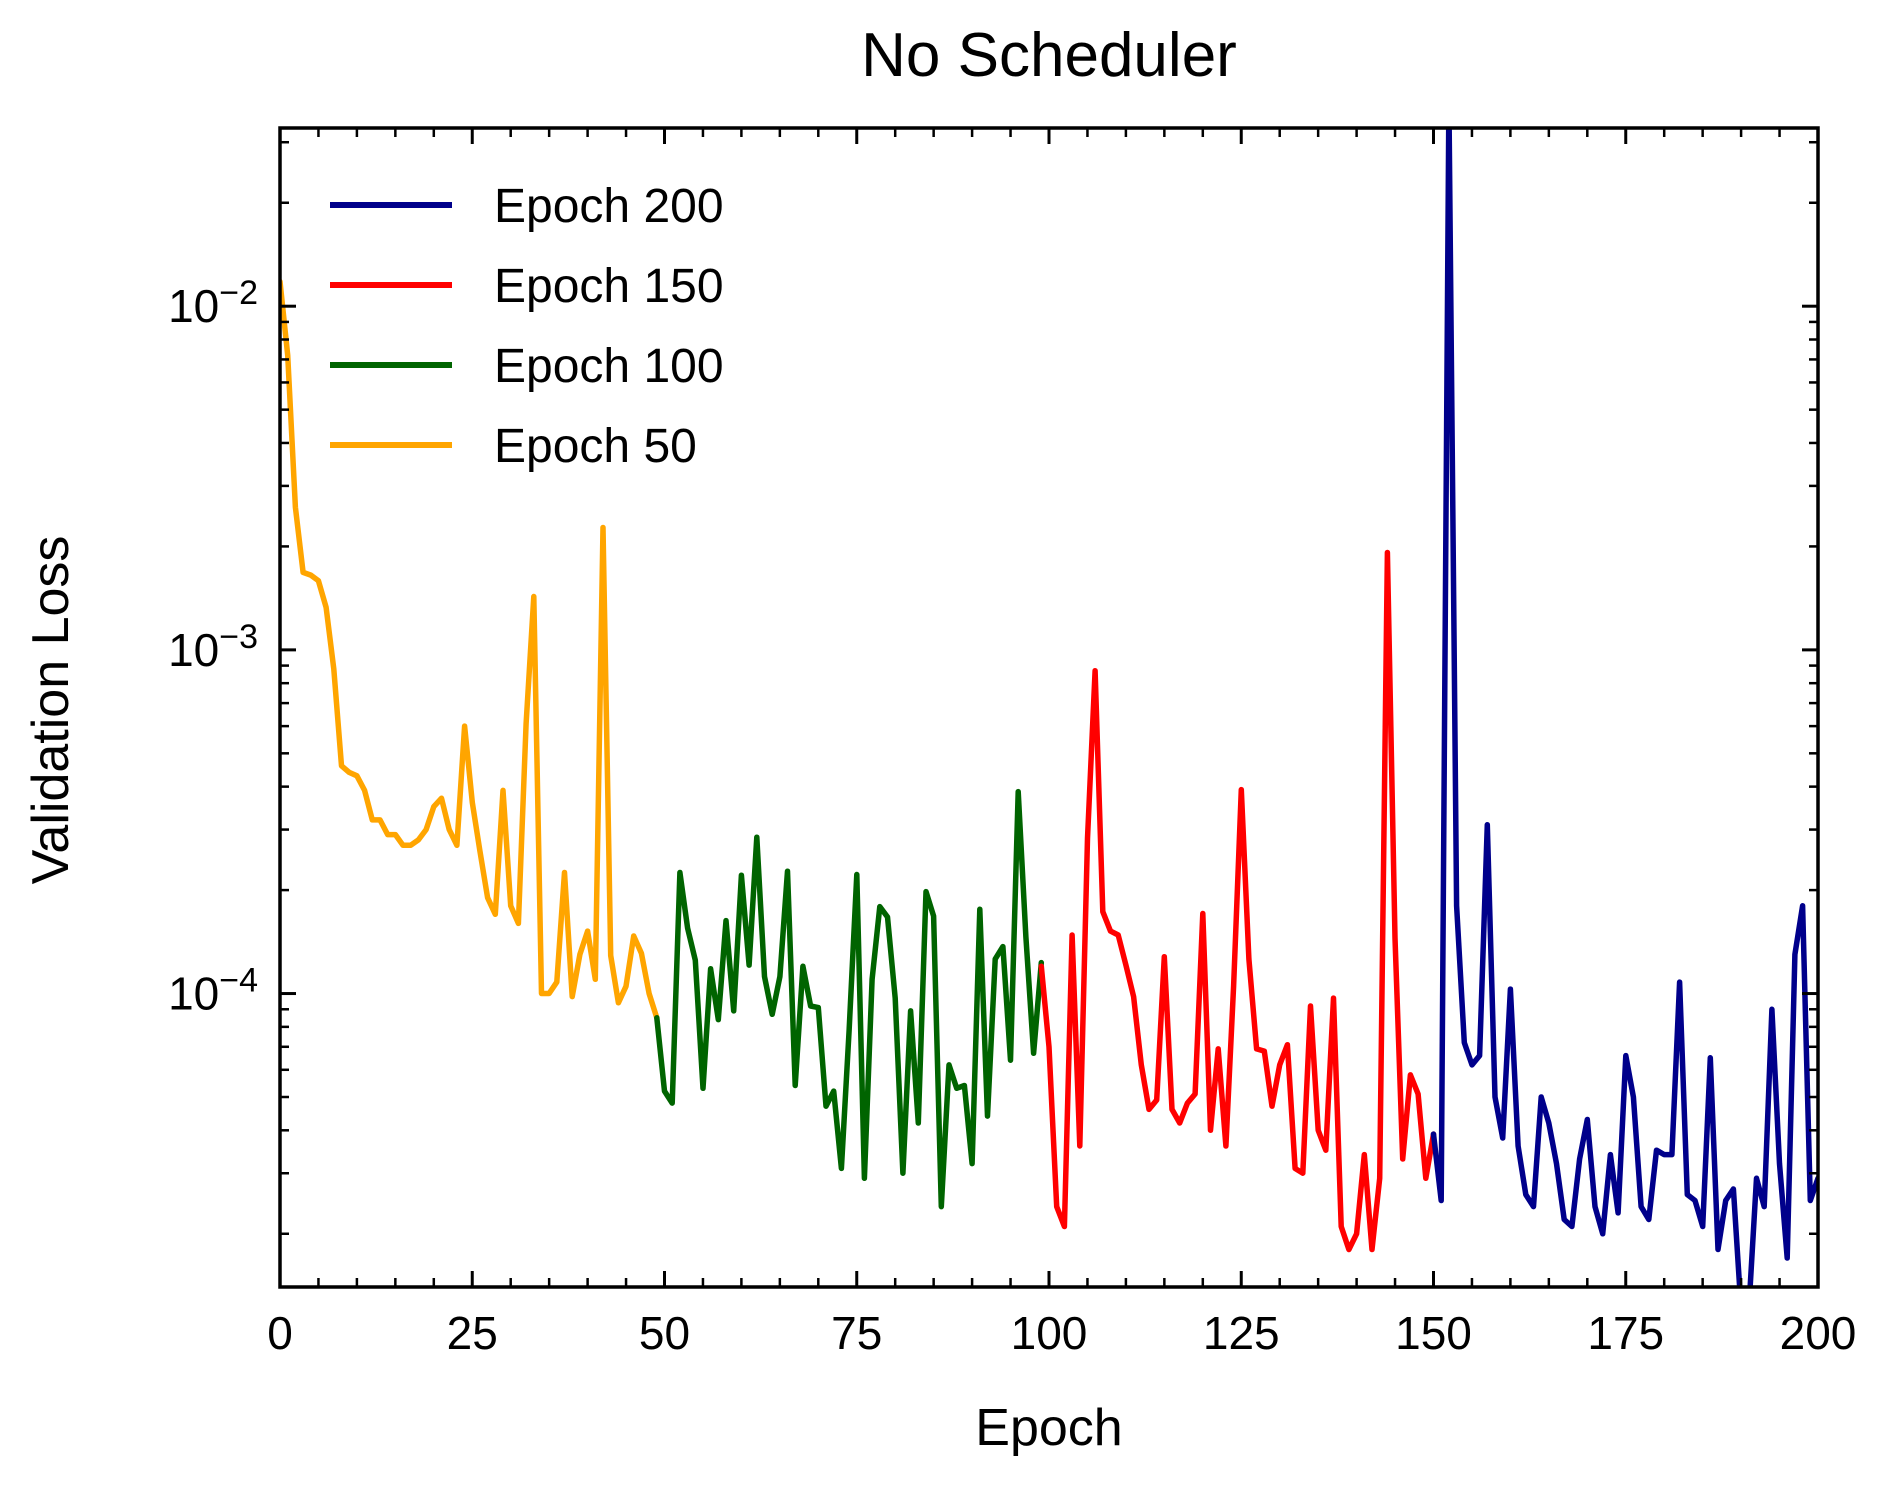 Image resolution: width=1891 pixels, height=1489 pixels. I want to click on legend-label-2: Epoch 100, so click(609, 366).